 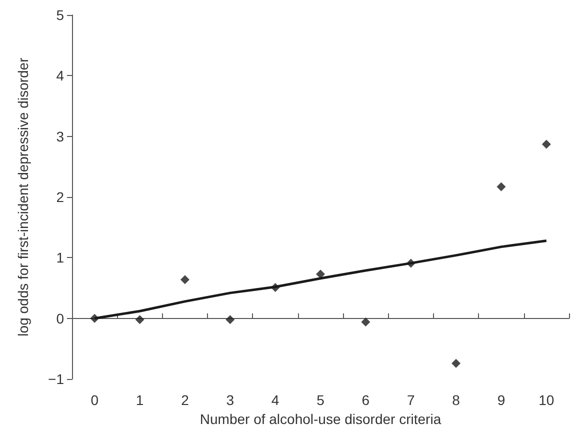 What do you see at coordinates (456, 400) in the screenshot?
I see `x-tick-label: 8` at bounding box center [456, 400].